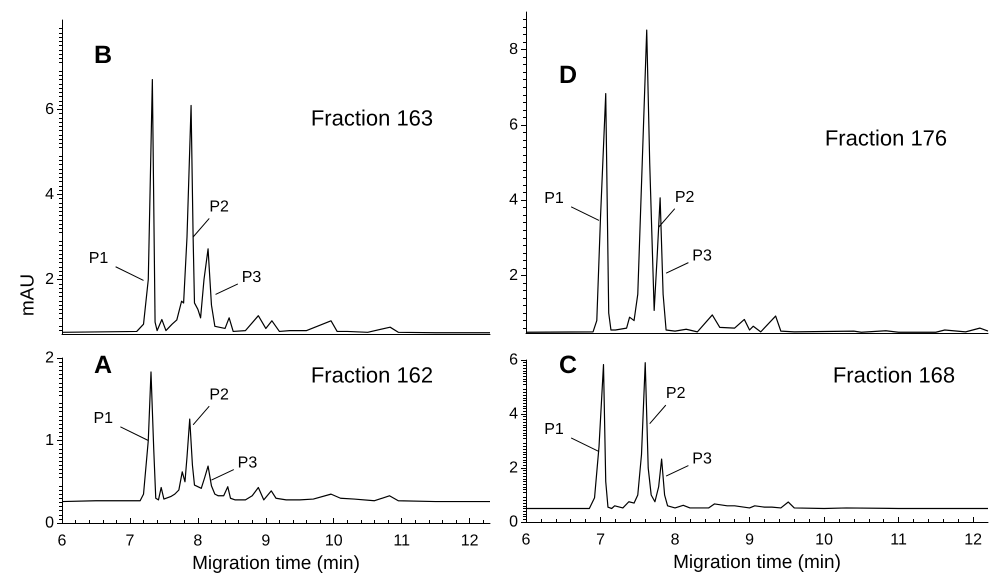 The image size is (992, 581). What do you see at coordinates (28, 295) in the screenshot?
I see `y-axis-title: mAU` at bounding box center [28, 295].